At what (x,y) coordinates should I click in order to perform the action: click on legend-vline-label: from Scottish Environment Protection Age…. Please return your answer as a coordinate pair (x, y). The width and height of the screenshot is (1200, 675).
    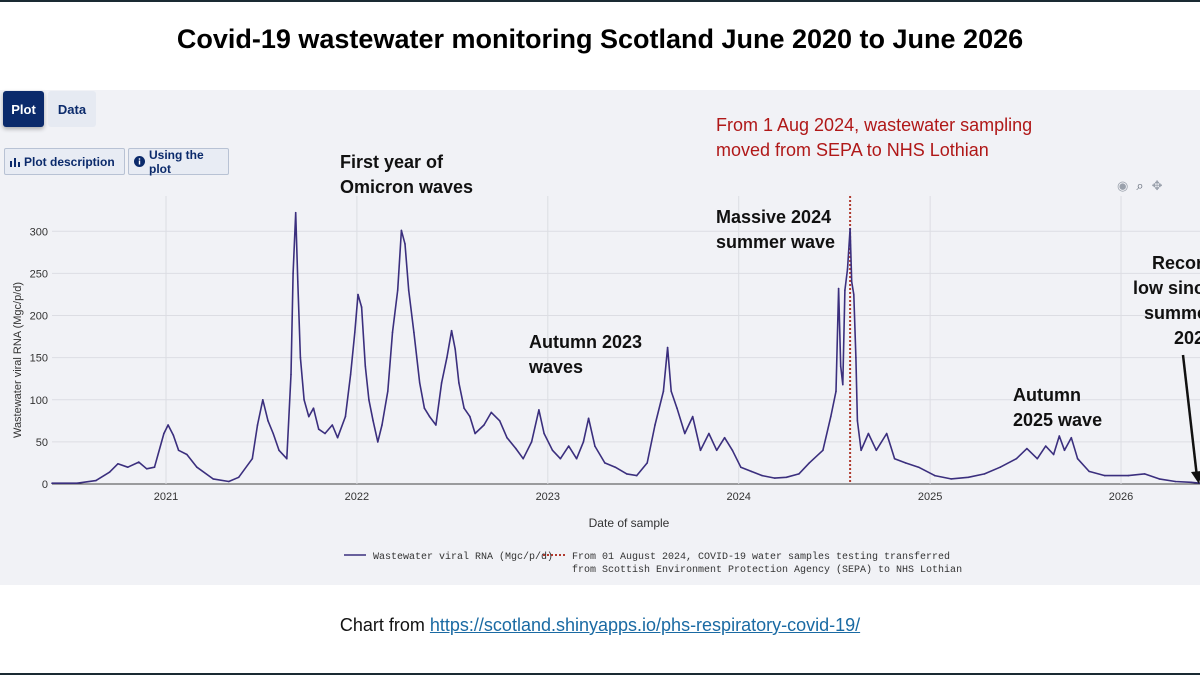
    Looking at the image, I should click on (767, 570).